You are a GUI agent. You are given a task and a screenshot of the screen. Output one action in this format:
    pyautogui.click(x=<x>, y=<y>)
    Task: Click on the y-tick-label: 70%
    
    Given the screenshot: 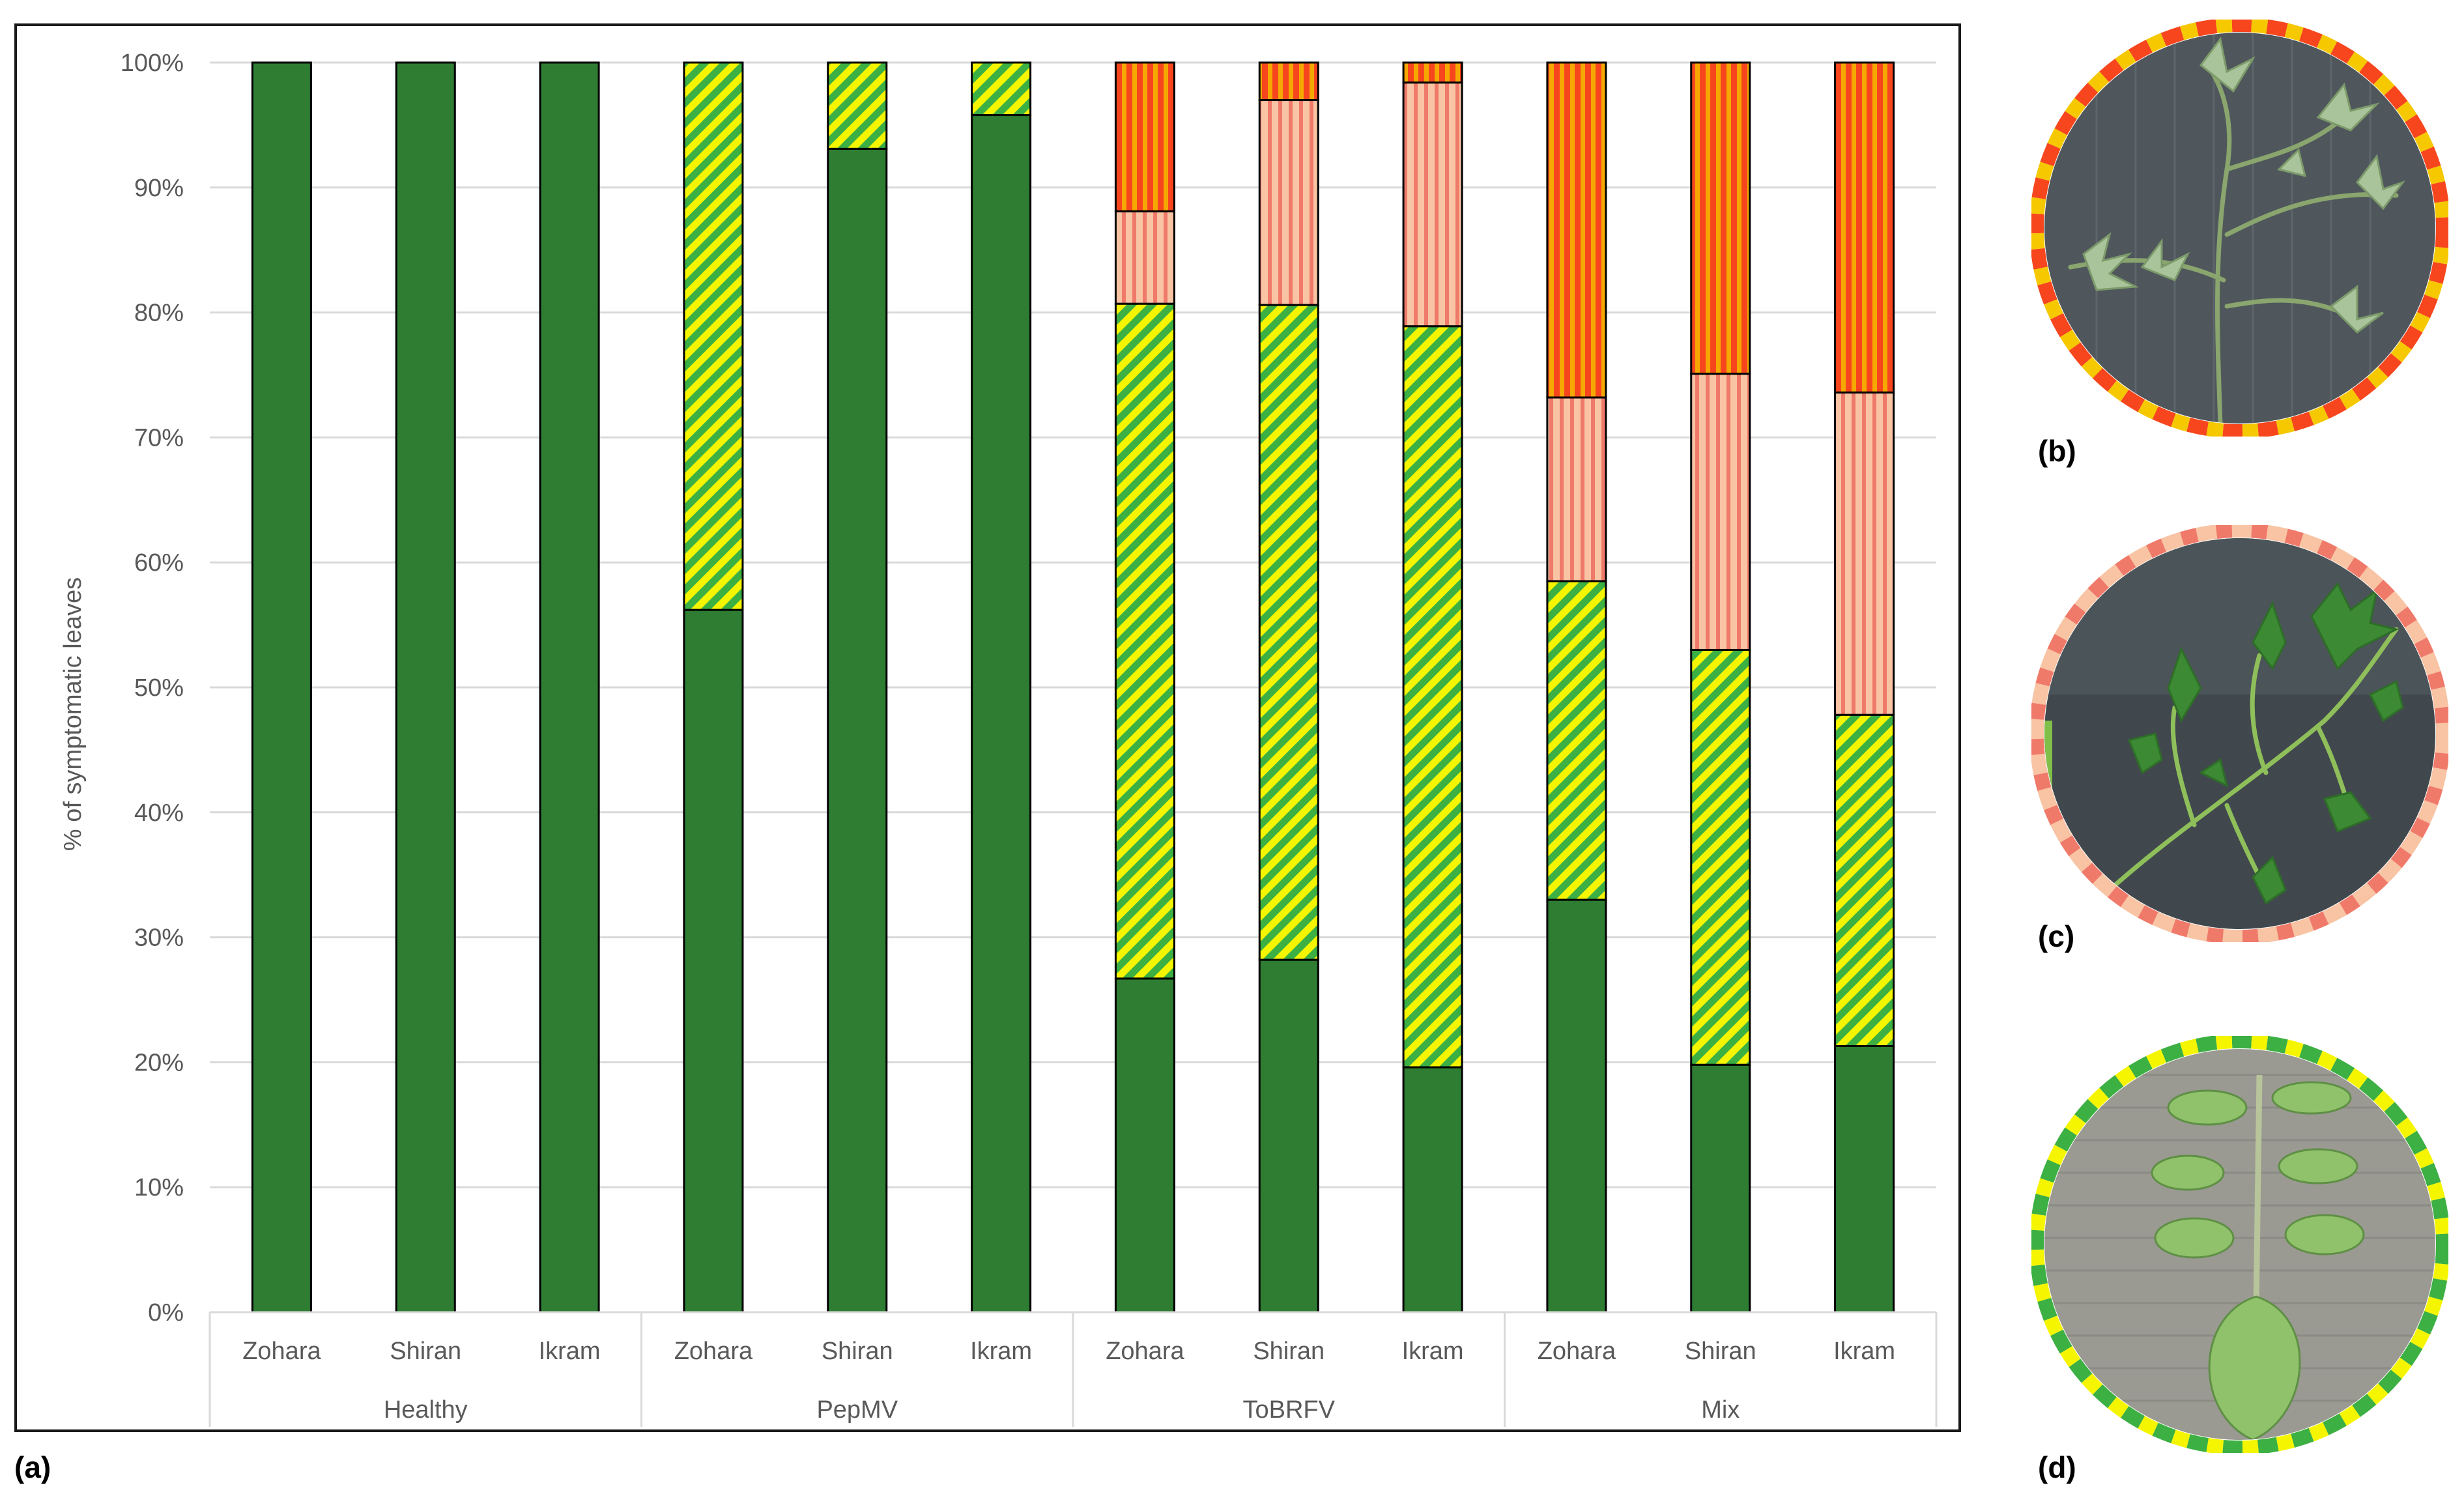 What is the action you would take?
    pyautogui.click(x=159, y=438)
    